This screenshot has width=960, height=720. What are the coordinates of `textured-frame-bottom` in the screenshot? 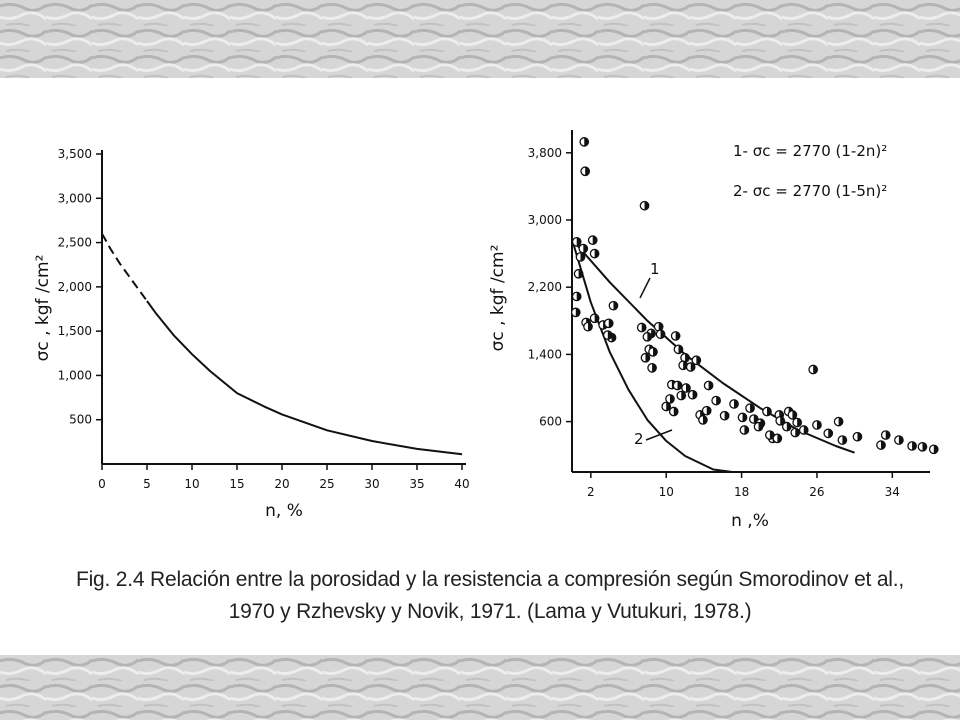 It's located at (480, 687).